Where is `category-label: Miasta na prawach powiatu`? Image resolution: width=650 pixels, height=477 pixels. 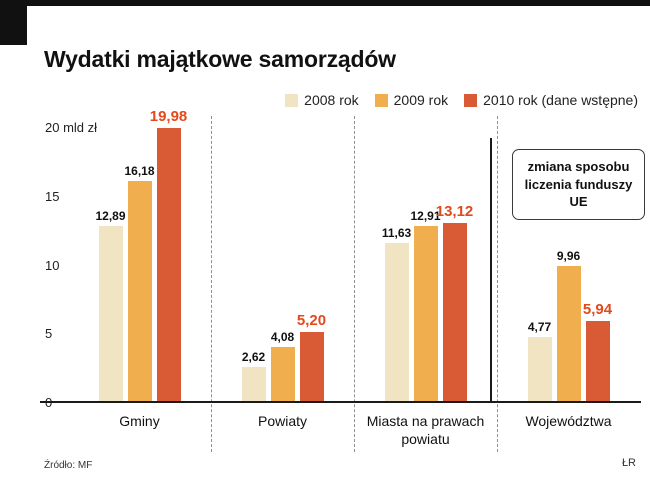 category-label: Miasta na prawach powiatu is located at coordinates (425, 430).